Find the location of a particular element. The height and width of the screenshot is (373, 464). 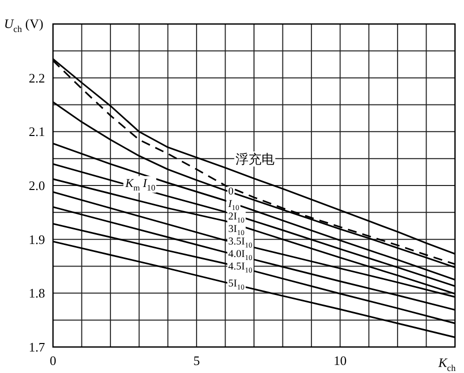

x-tick-label: 10 is located at coordinates (340, 360).